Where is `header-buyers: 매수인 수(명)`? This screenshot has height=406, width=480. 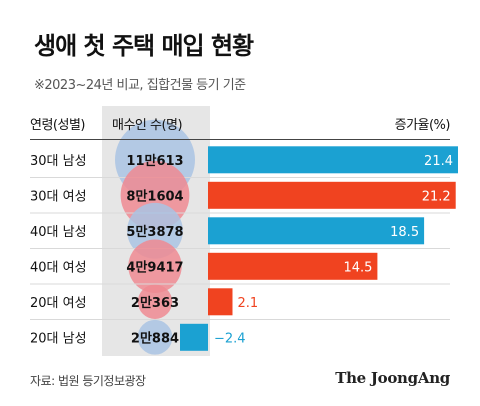 header-buyers: 매수인 수(명) is located at coordinates (147, 125).